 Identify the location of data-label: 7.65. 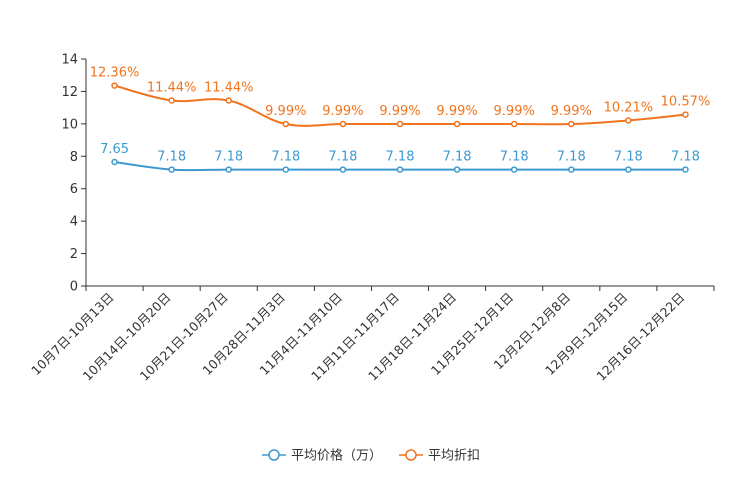
(114, 149).